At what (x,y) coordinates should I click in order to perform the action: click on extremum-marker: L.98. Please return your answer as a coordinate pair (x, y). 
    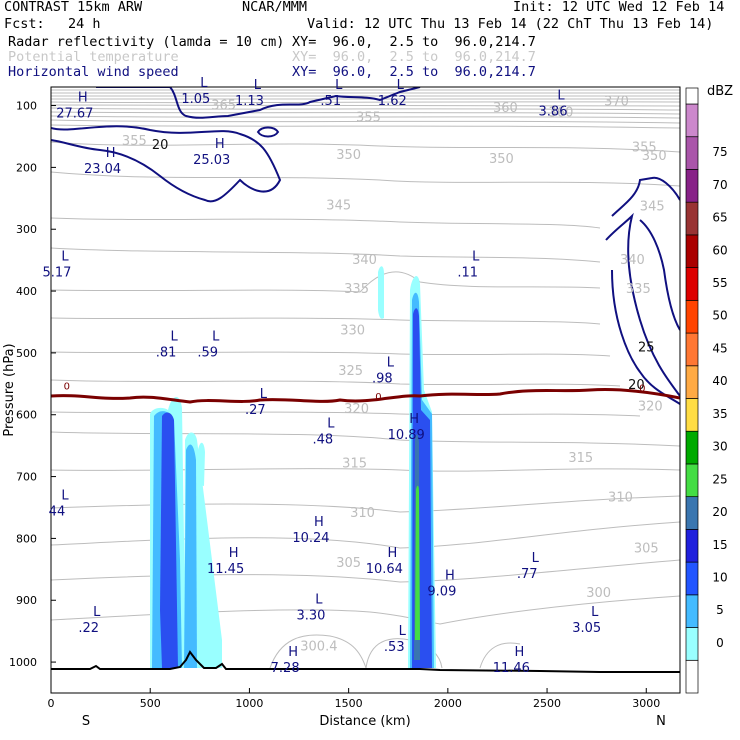
    Looking at the image, I should click on (383, 371).